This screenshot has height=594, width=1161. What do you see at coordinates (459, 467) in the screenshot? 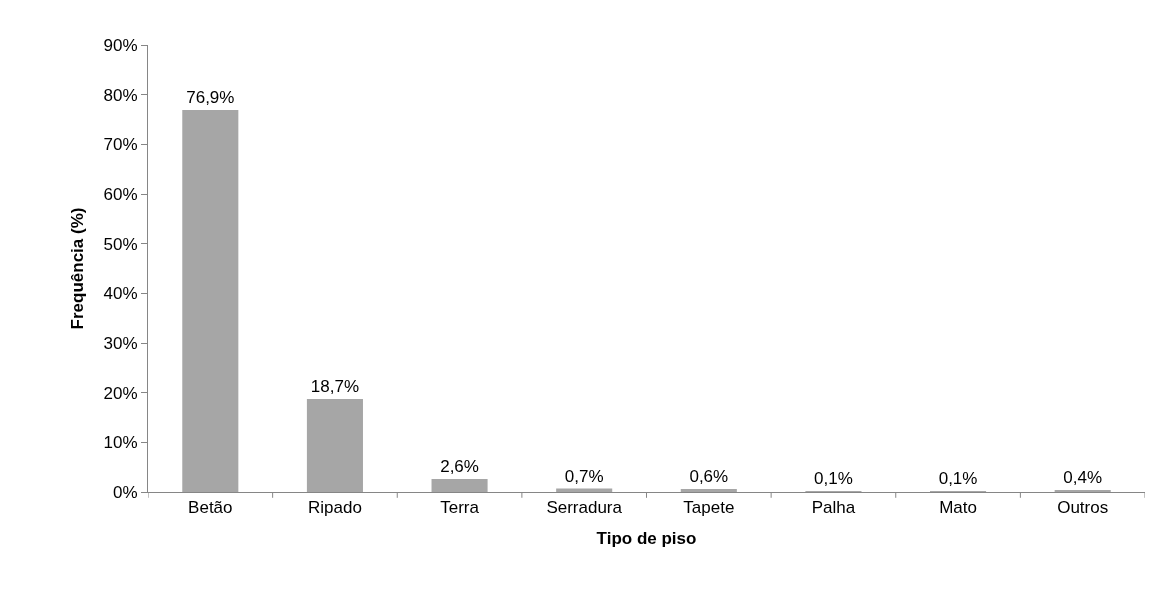
I see `data-label: 2,6%` at bounding box center [459, 467].